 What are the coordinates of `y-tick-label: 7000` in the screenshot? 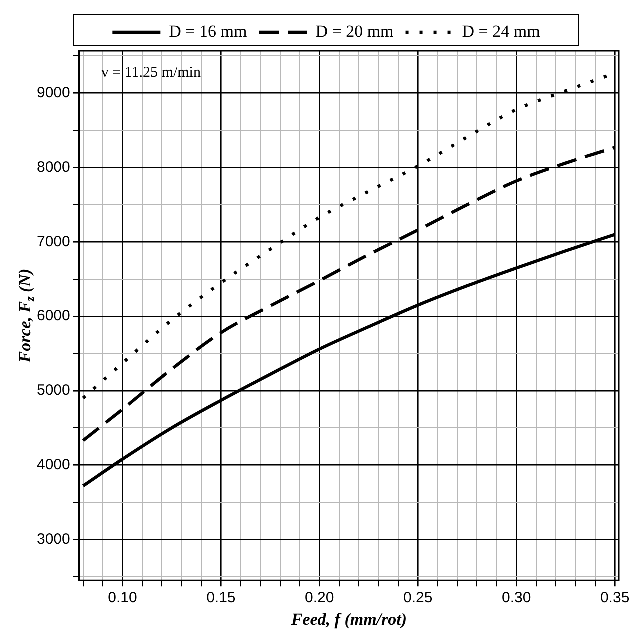 It's located at (53, 241).